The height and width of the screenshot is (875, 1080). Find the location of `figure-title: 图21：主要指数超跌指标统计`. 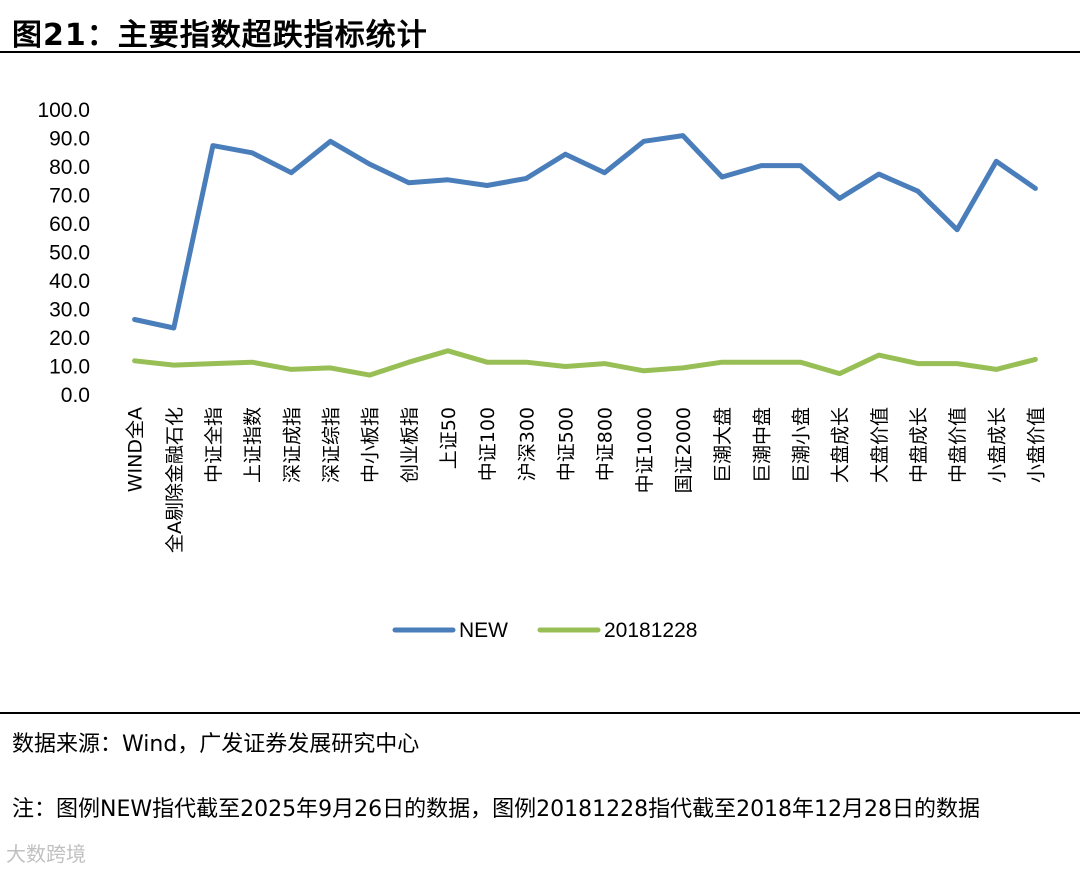

figure-title: 图21：主要指数超跌指标统计 is located at coordinates (220, 35).